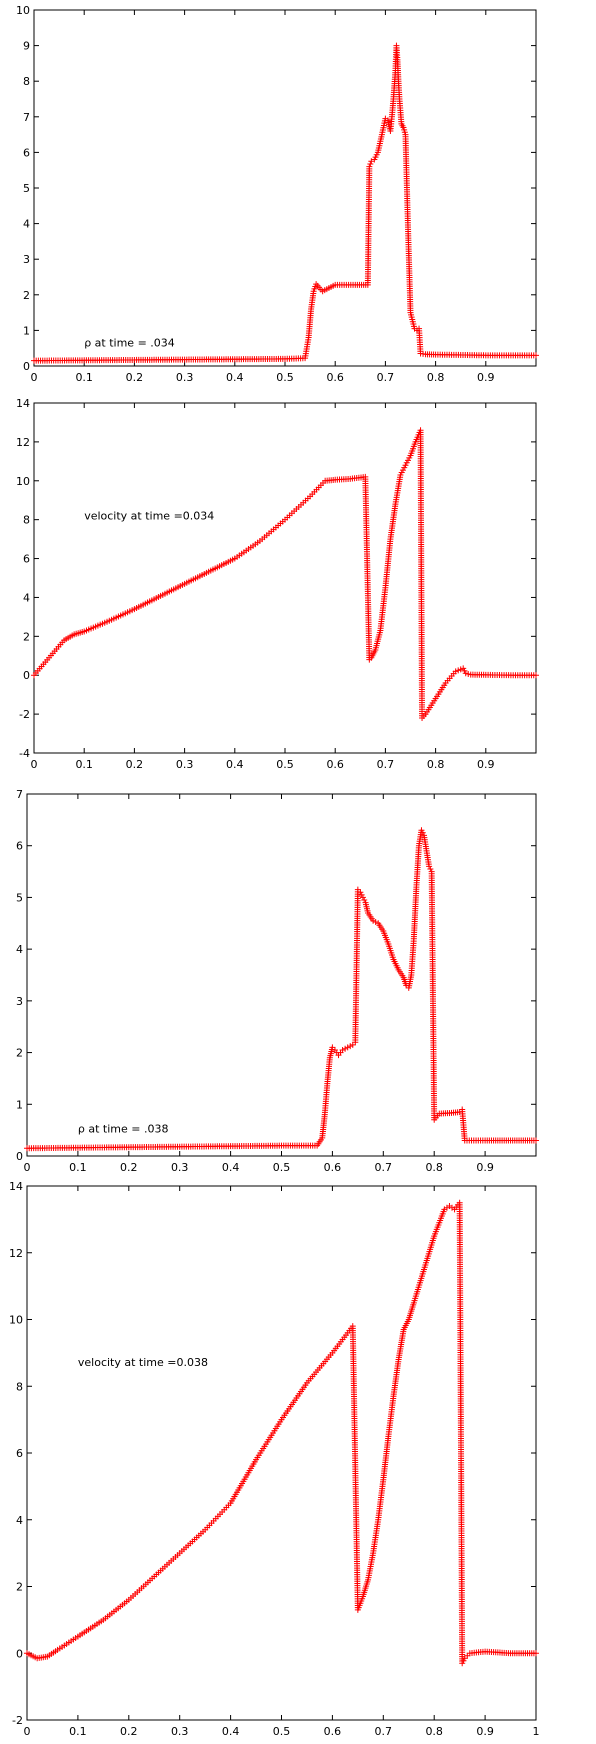  What do you see at coordinates (386, 197) in the screenshot?
I see `x-tick: 0.7` at bounding box center [386, 197].